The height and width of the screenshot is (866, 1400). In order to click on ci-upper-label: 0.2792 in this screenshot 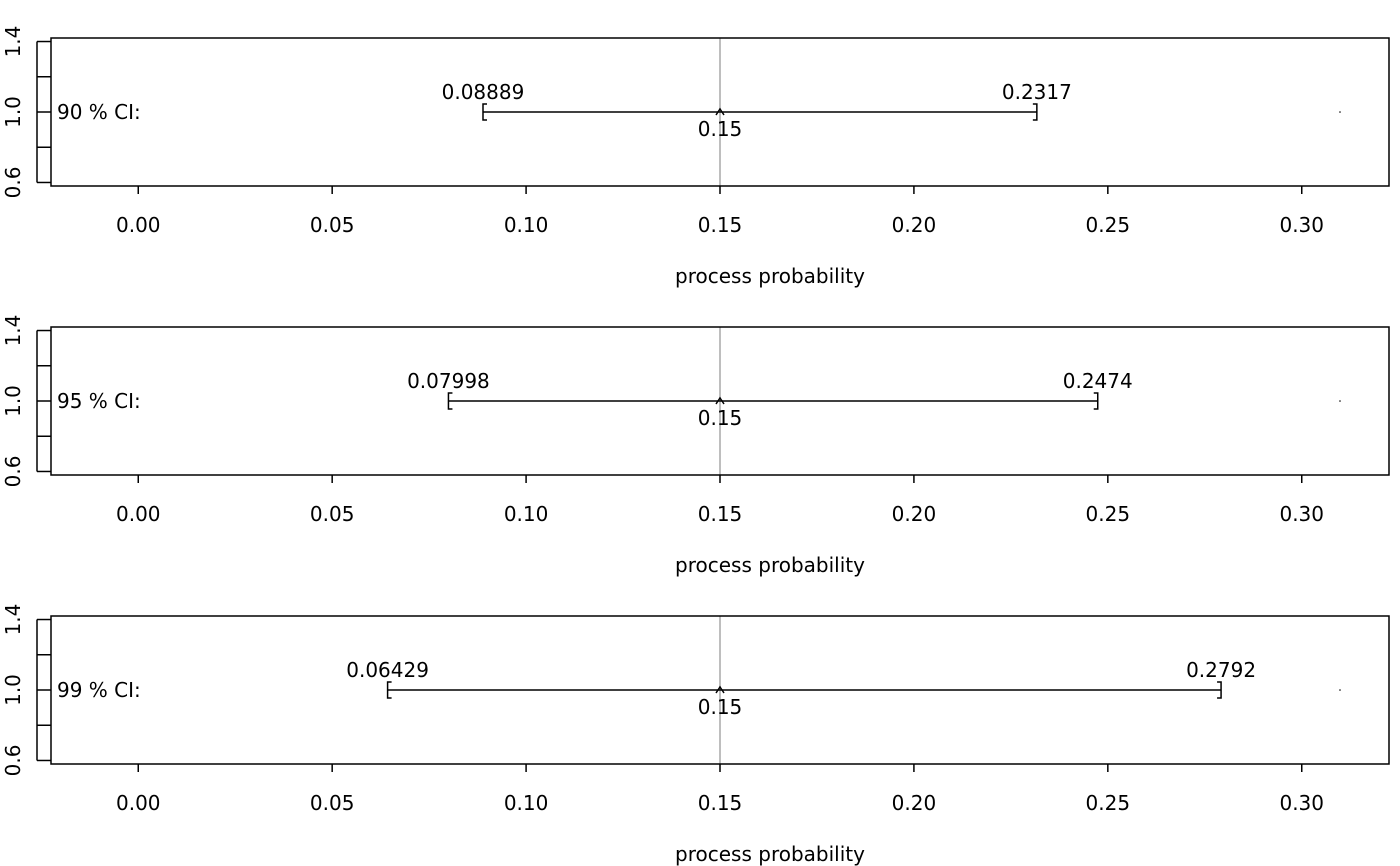, I will do `click(1221, 670)`.